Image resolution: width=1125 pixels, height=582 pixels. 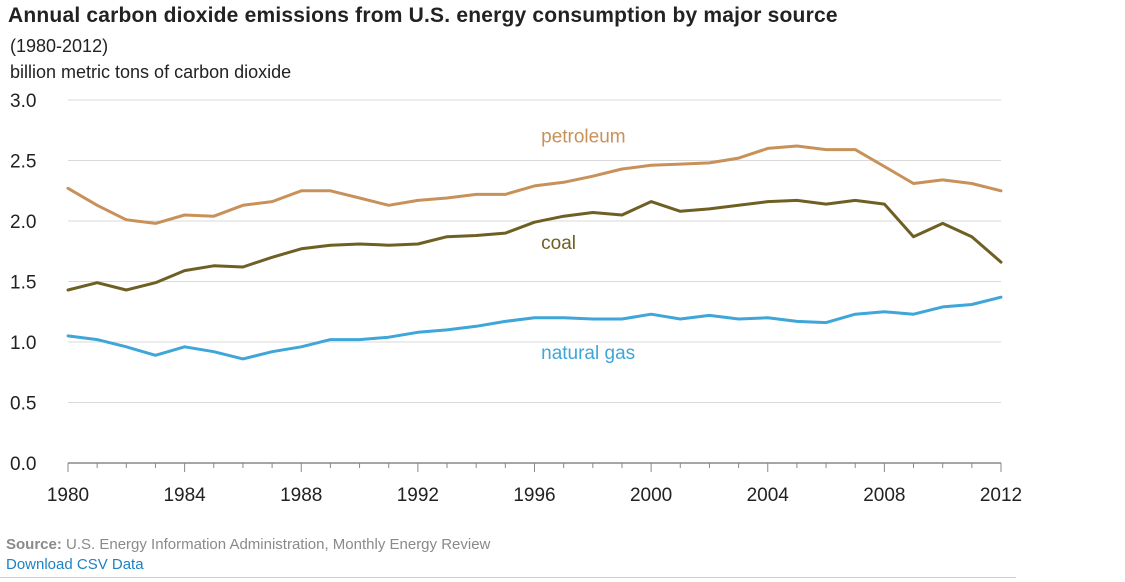 I want to click on y-tick-label: 0.0, so click(x=23, y=464).